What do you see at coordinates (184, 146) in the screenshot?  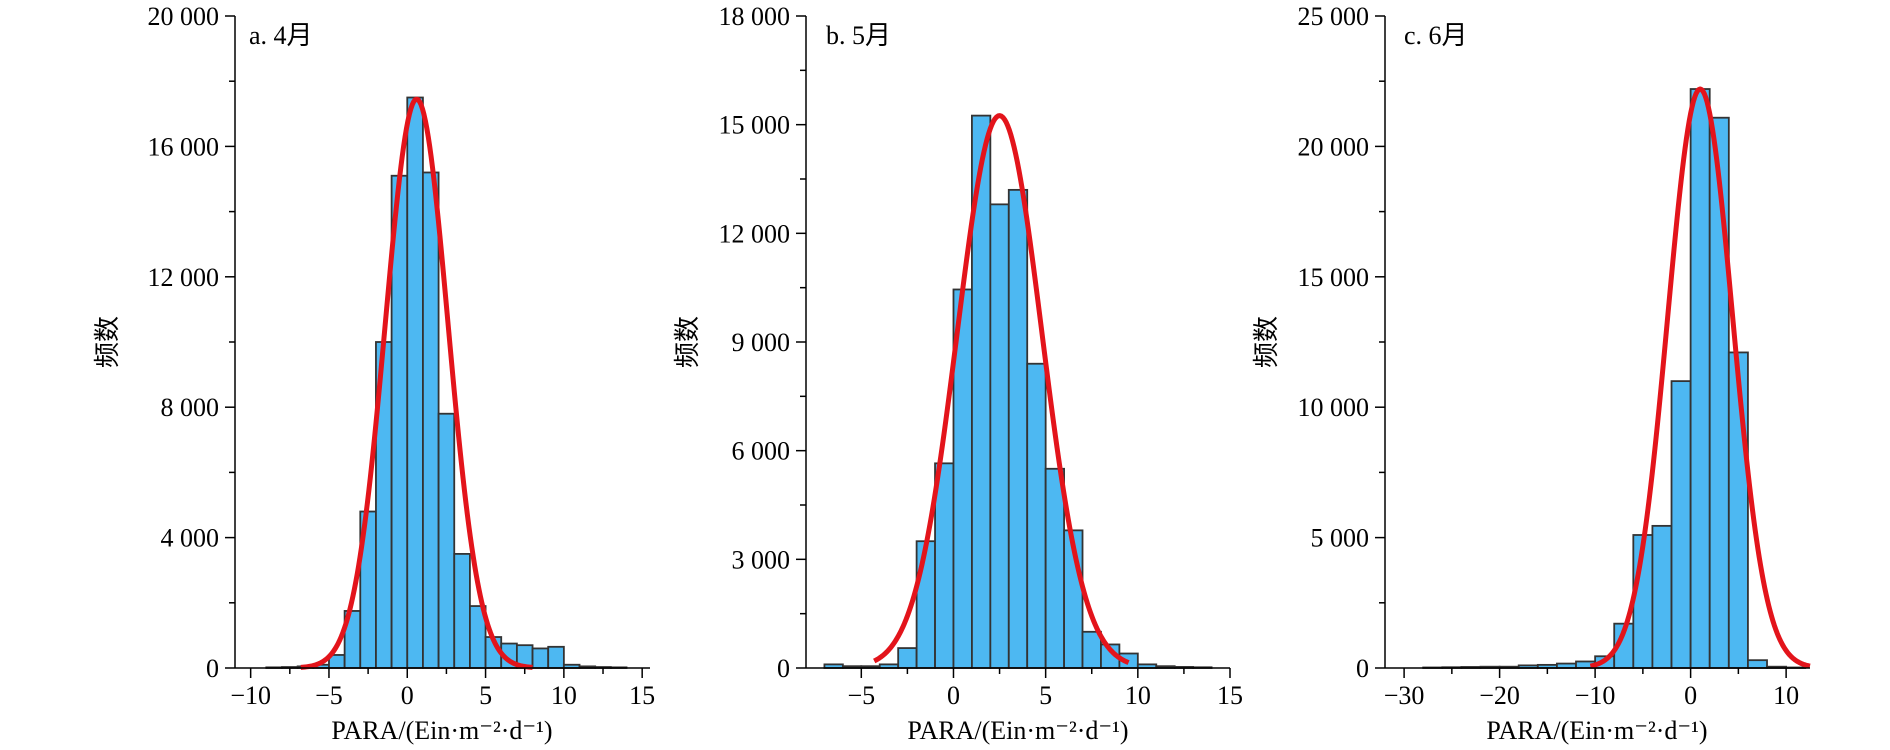 I see `y-tick-label: 16 000` at bounding box center [184, 146].